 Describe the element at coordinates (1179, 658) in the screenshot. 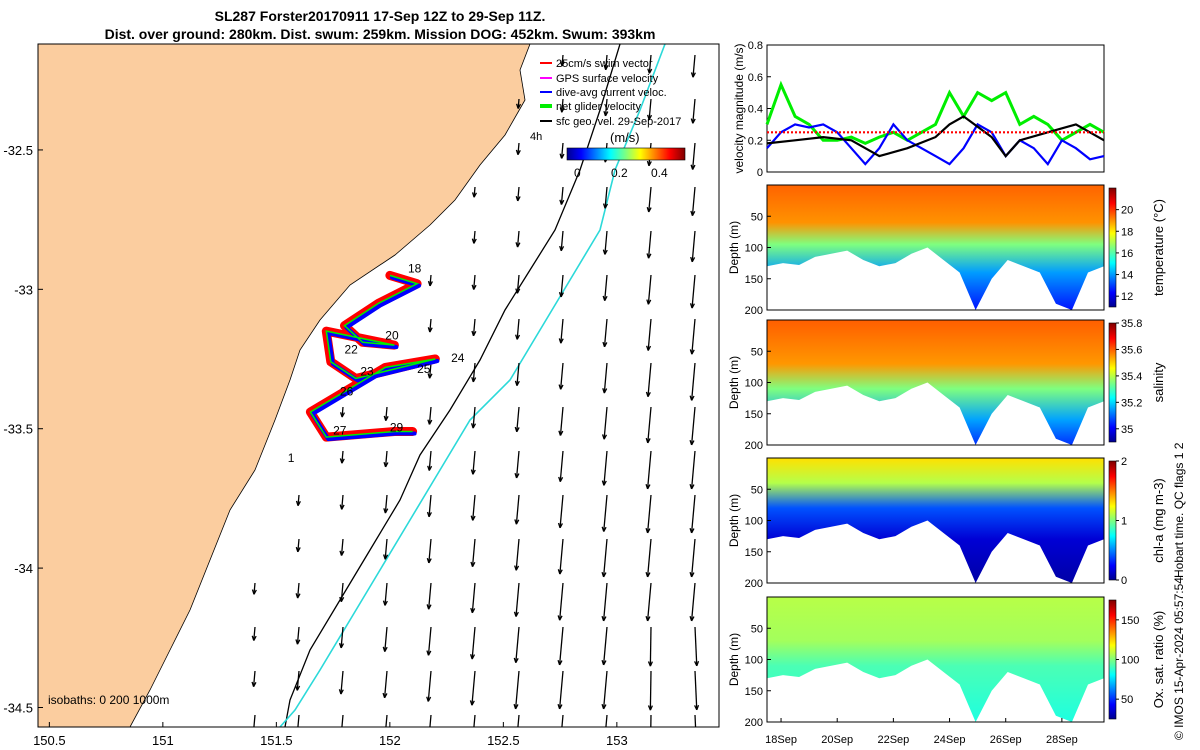

I see `copyright-label: © IMOS 15-Apr-2024 05:57:54` at that location.